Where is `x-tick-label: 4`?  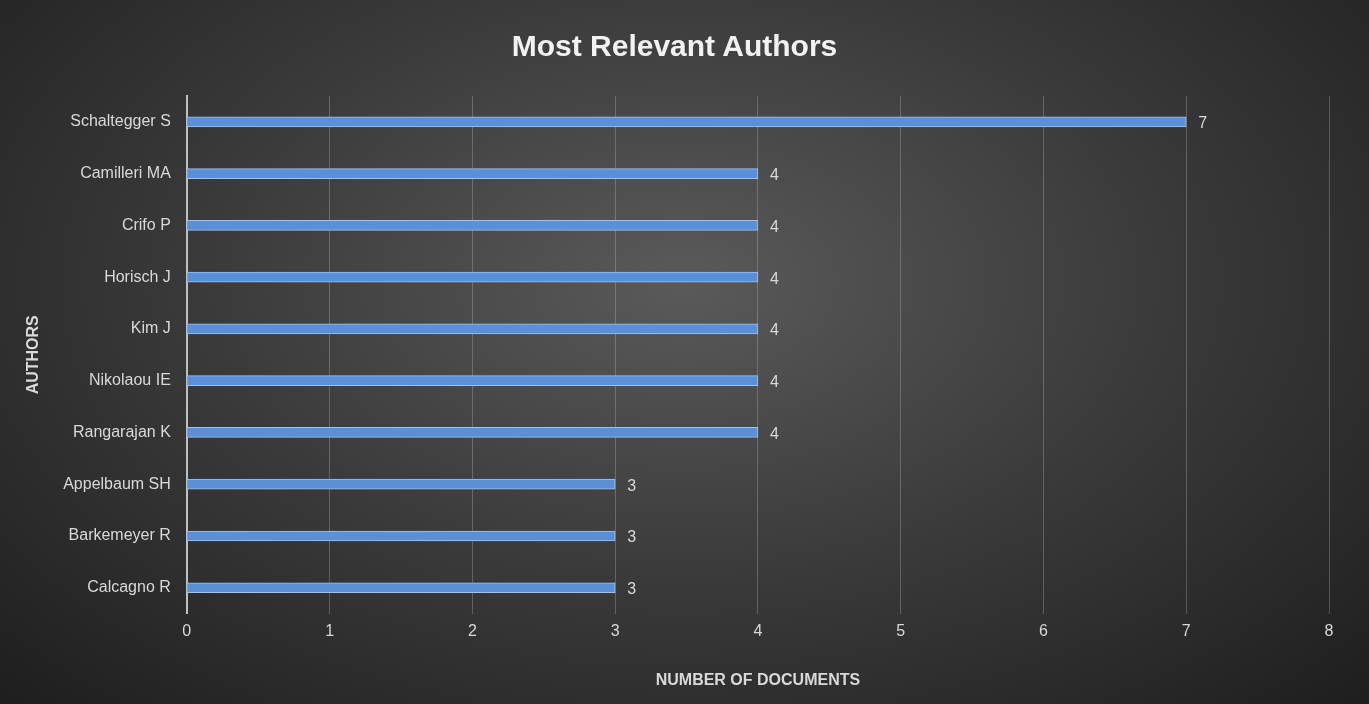 x-tick-label: 4 is located at coordinates (758, 630).